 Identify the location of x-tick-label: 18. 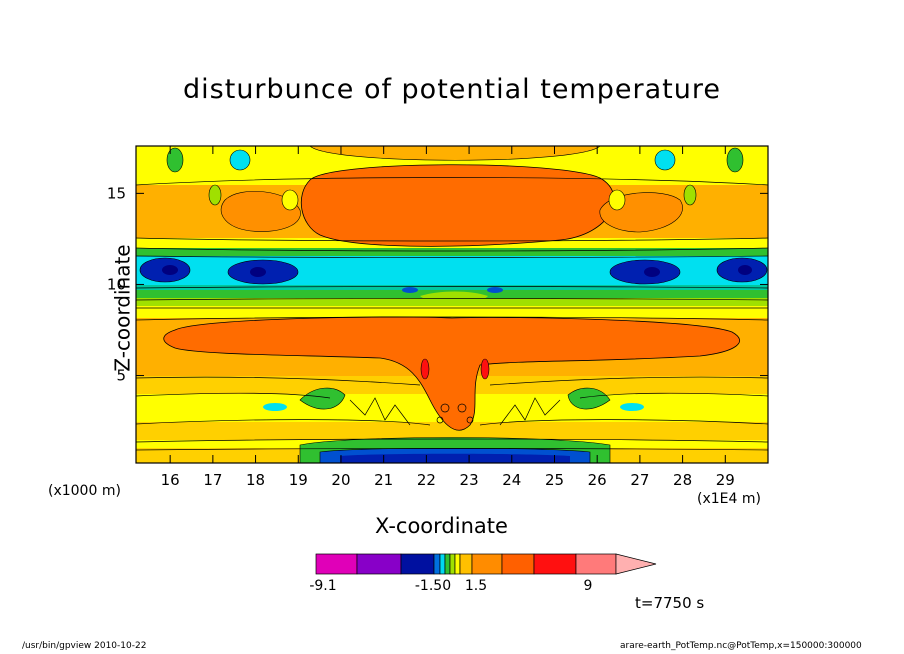
(255, 480).